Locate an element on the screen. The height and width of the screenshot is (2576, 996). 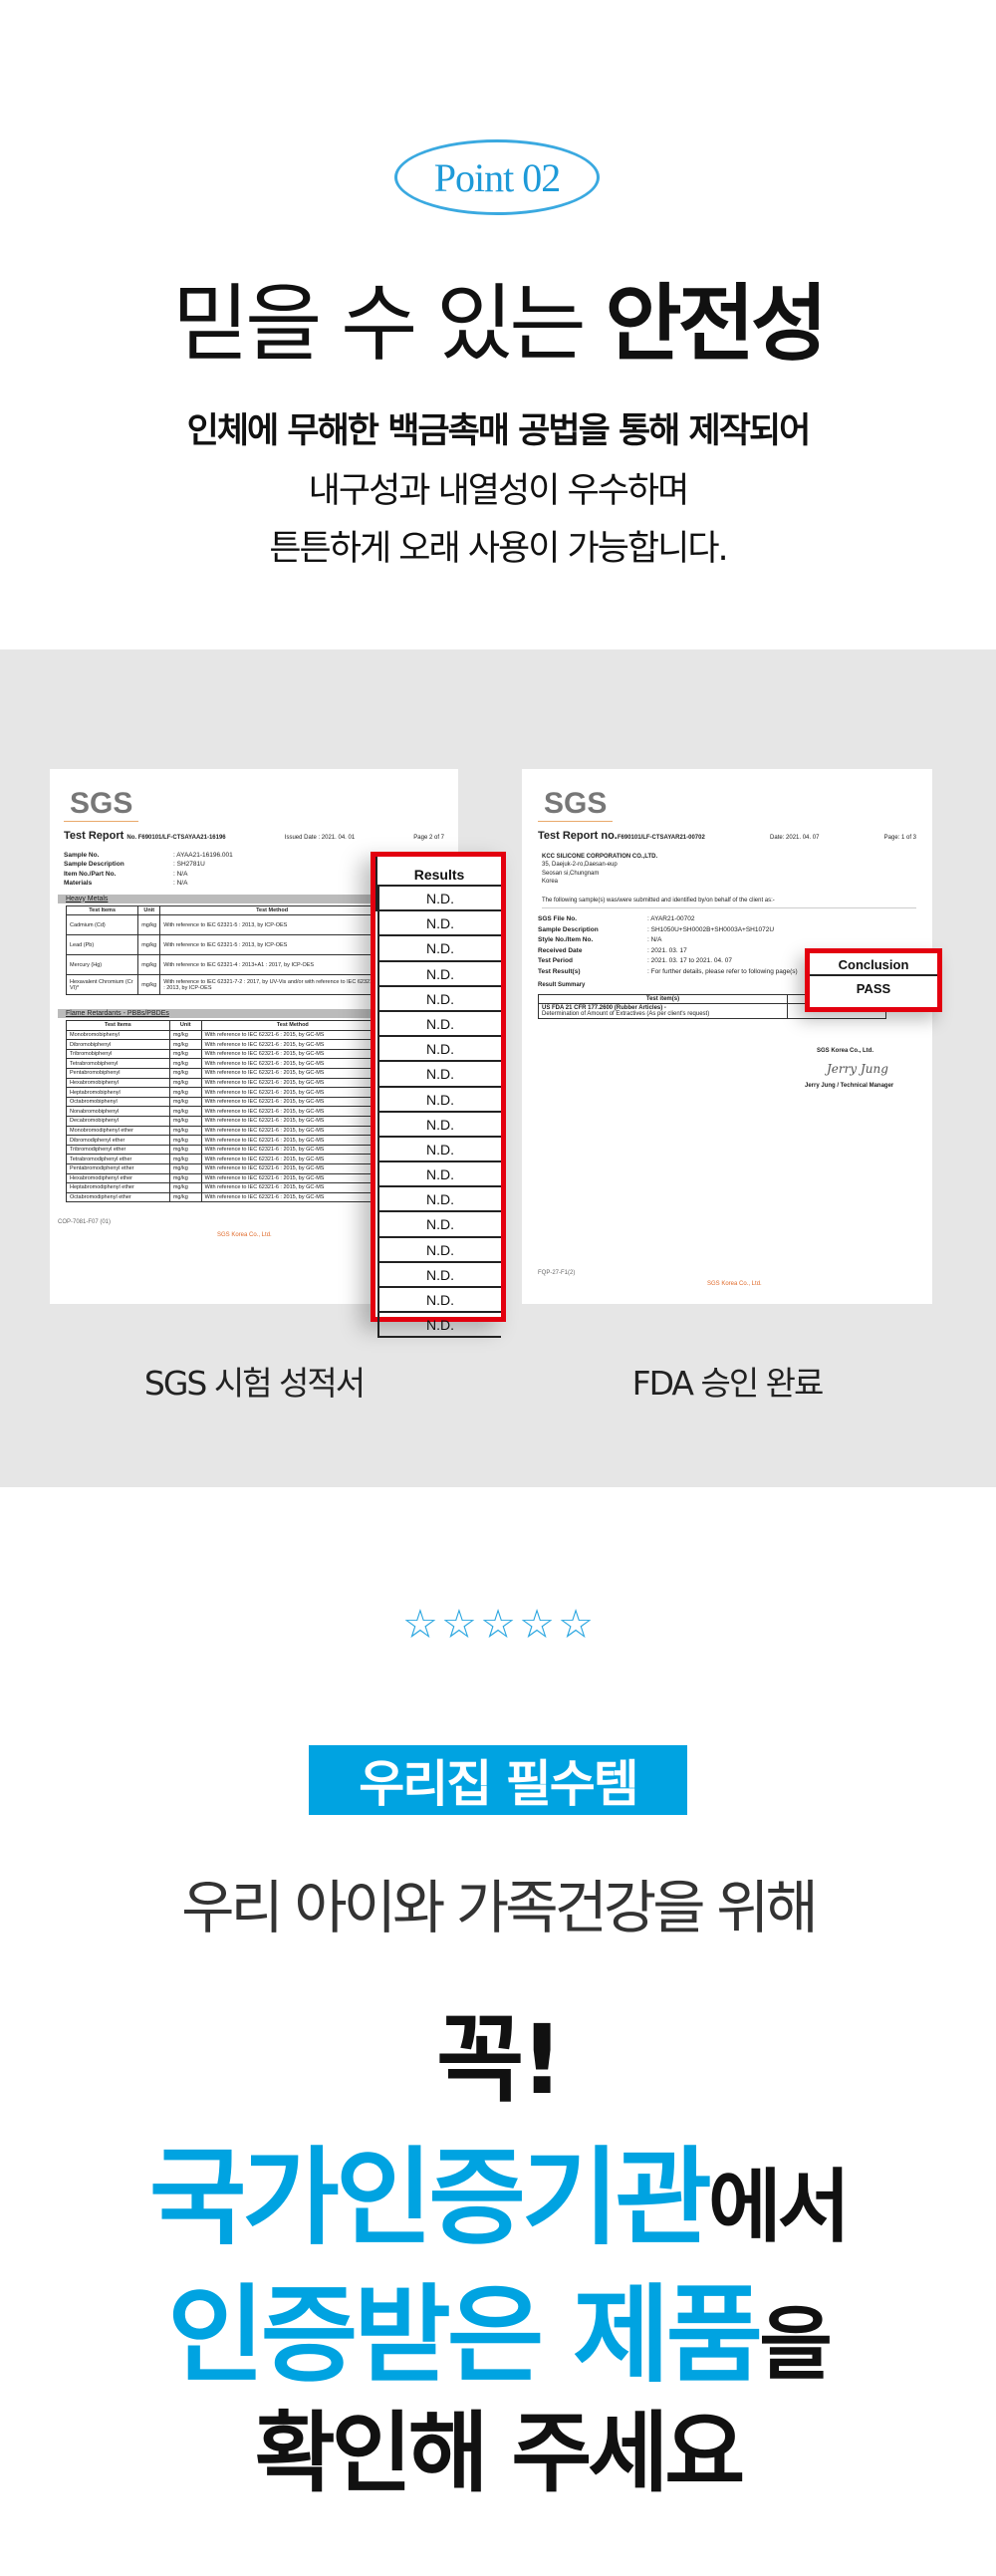
conclusion-header: Conclusion is located at coordinates (873, 964).